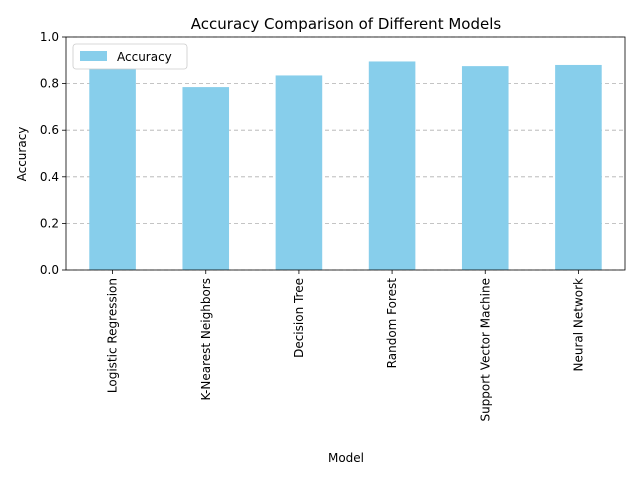  Describe the element at coordinates (49, 270) in the screenshot. I see `y-tick-label: 0.0` at that location.